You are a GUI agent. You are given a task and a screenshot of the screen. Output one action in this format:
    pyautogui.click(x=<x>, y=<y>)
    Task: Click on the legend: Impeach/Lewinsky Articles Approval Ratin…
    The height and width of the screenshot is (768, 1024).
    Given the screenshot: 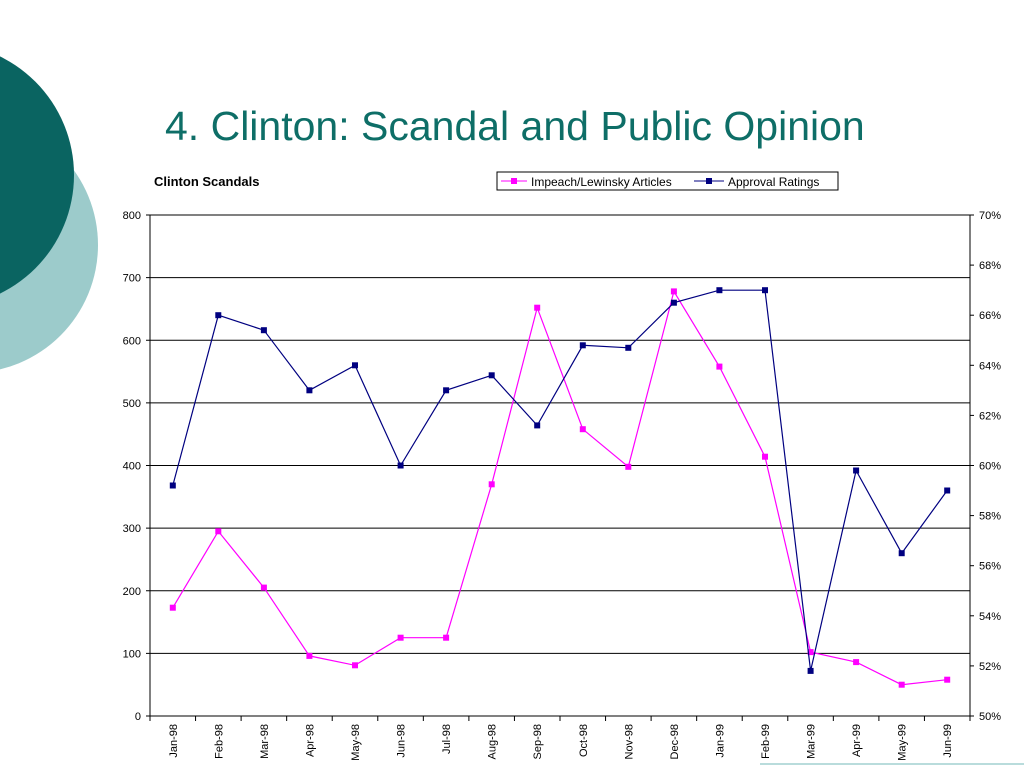 What is the action you would take?
    pyautogui.click(x=667, y=181)
    